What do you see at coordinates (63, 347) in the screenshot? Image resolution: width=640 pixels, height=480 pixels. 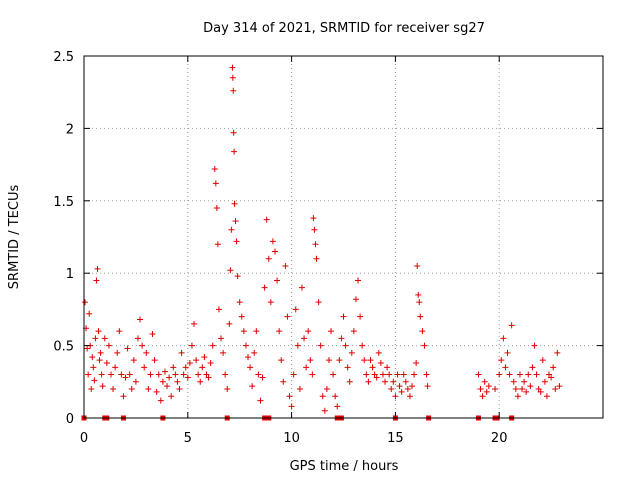 I see `y-tick-label: 0.5` at bounding box center [63, 347].